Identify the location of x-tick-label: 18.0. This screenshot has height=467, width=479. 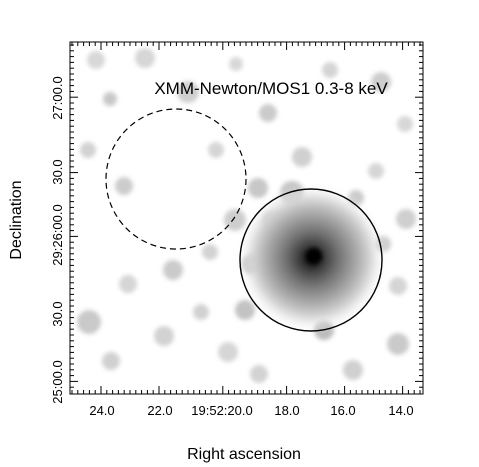
(286, 410).